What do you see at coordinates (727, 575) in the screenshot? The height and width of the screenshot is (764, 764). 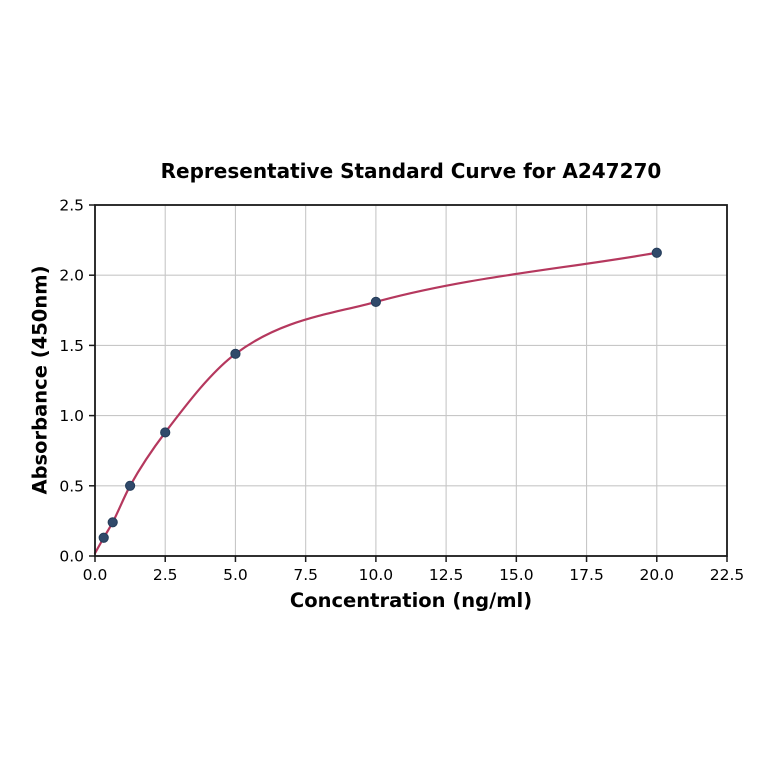 I see `x-tick-label: 22.5` at bounding box center [727, 575].